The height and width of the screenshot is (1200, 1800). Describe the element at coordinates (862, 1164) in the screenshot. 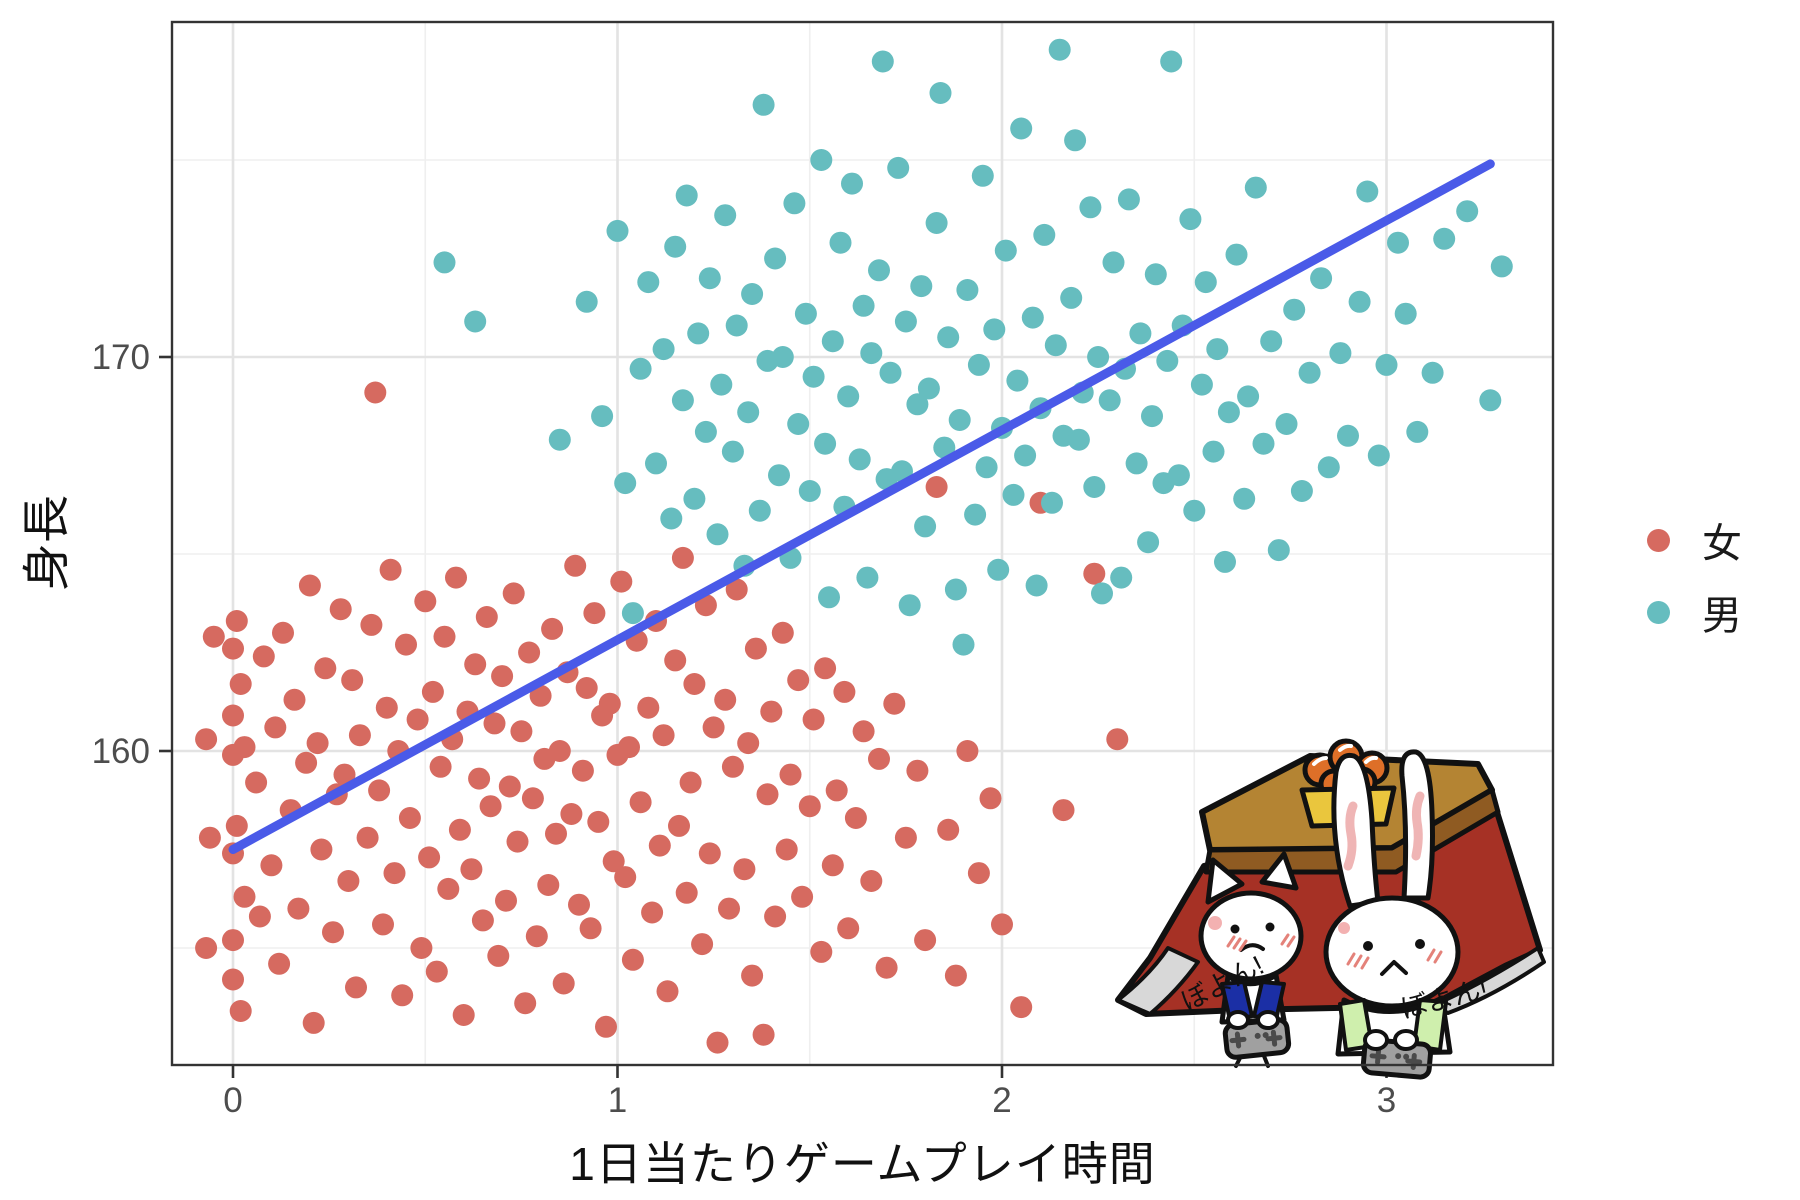

I see `x-axis-title: 1日当たりゲームプレイ時間` at that location.